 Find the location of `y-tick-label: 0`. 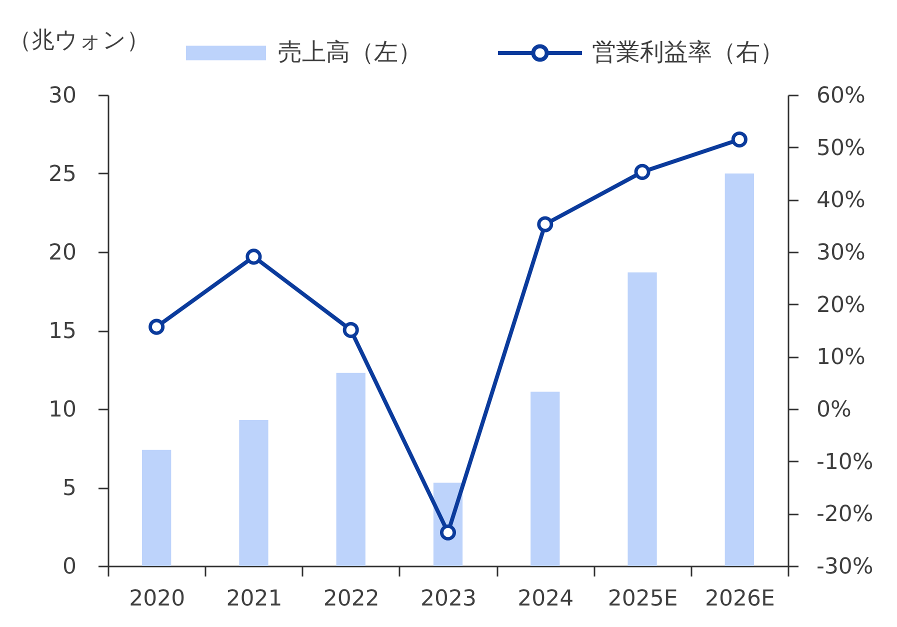

y-tick-label: 0 is located at coordinates (69, 567).